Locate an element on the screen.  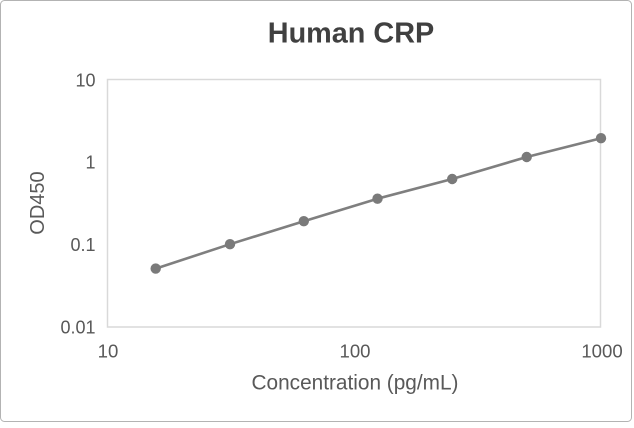
svg-text: 100 is located at coordinates (354, 350).